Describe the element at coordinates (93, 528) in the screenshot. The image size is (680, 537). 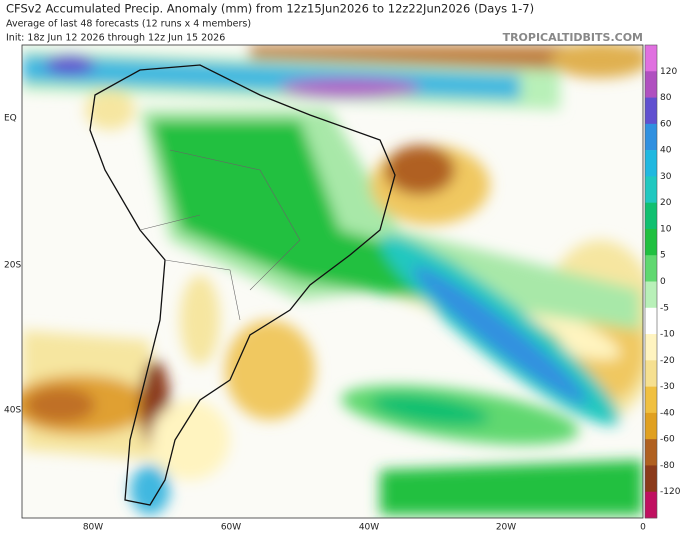
I see `x-axis-label: 80W` at that location.